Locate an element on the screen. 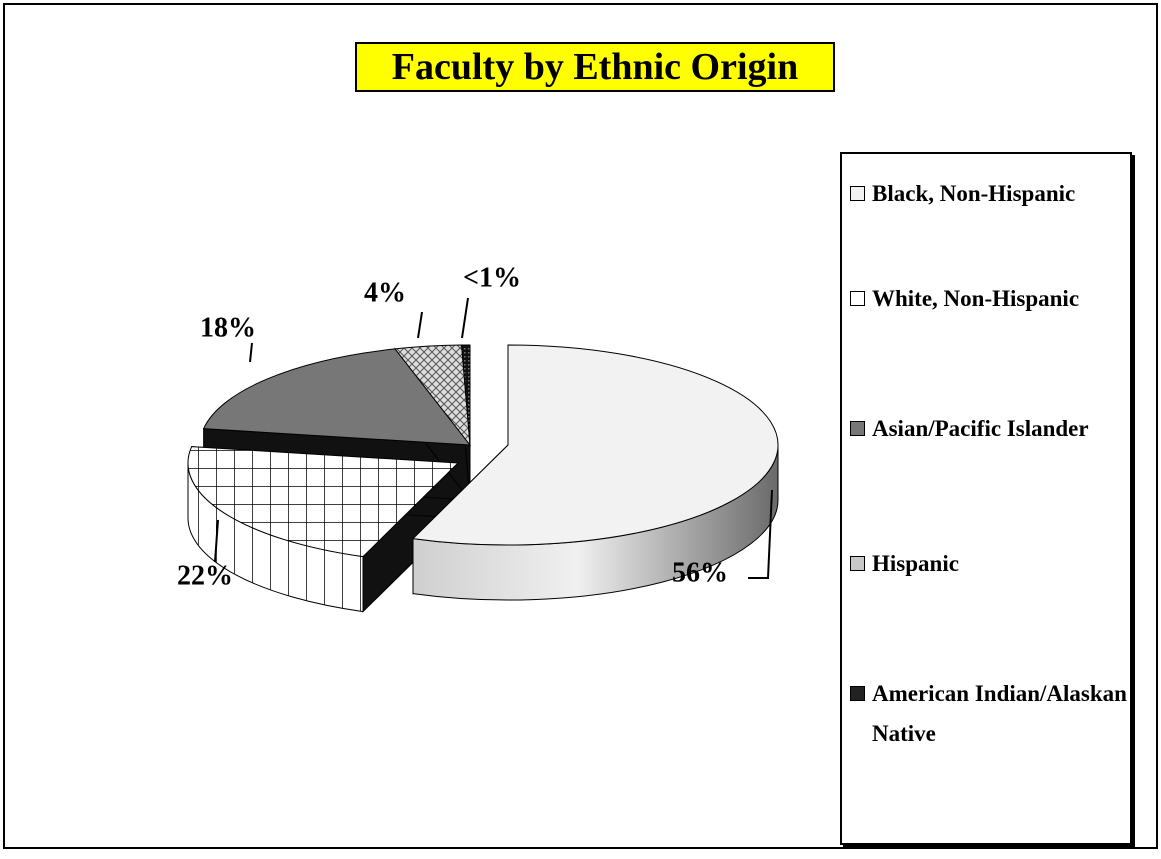 This screenshot has height=859, width=1161. data-label: 56% is located at coordinates (700, 572).